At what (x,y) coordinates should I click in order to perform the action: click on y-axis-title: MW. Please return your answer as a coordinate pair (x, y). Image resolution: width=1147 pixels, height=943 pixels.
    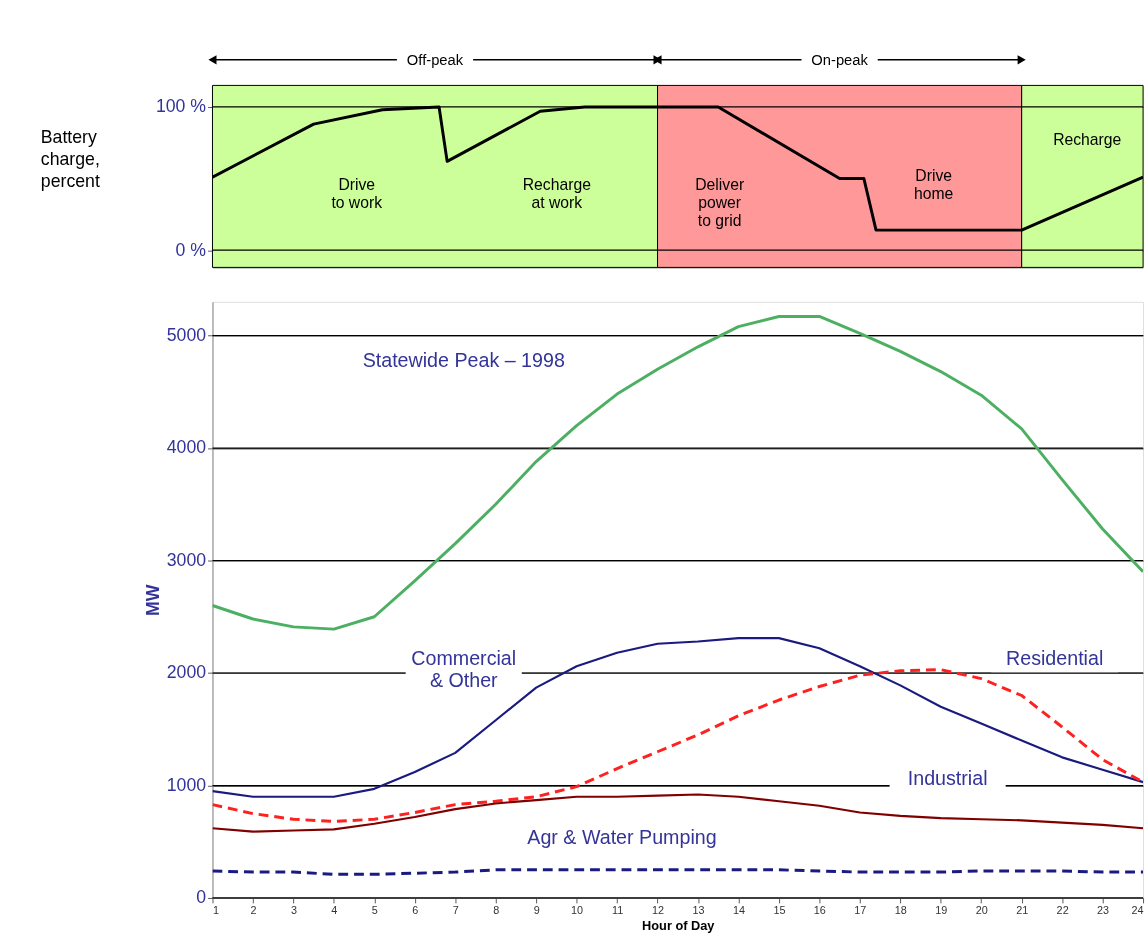
    Looking at the image, I should click on (152, 600).